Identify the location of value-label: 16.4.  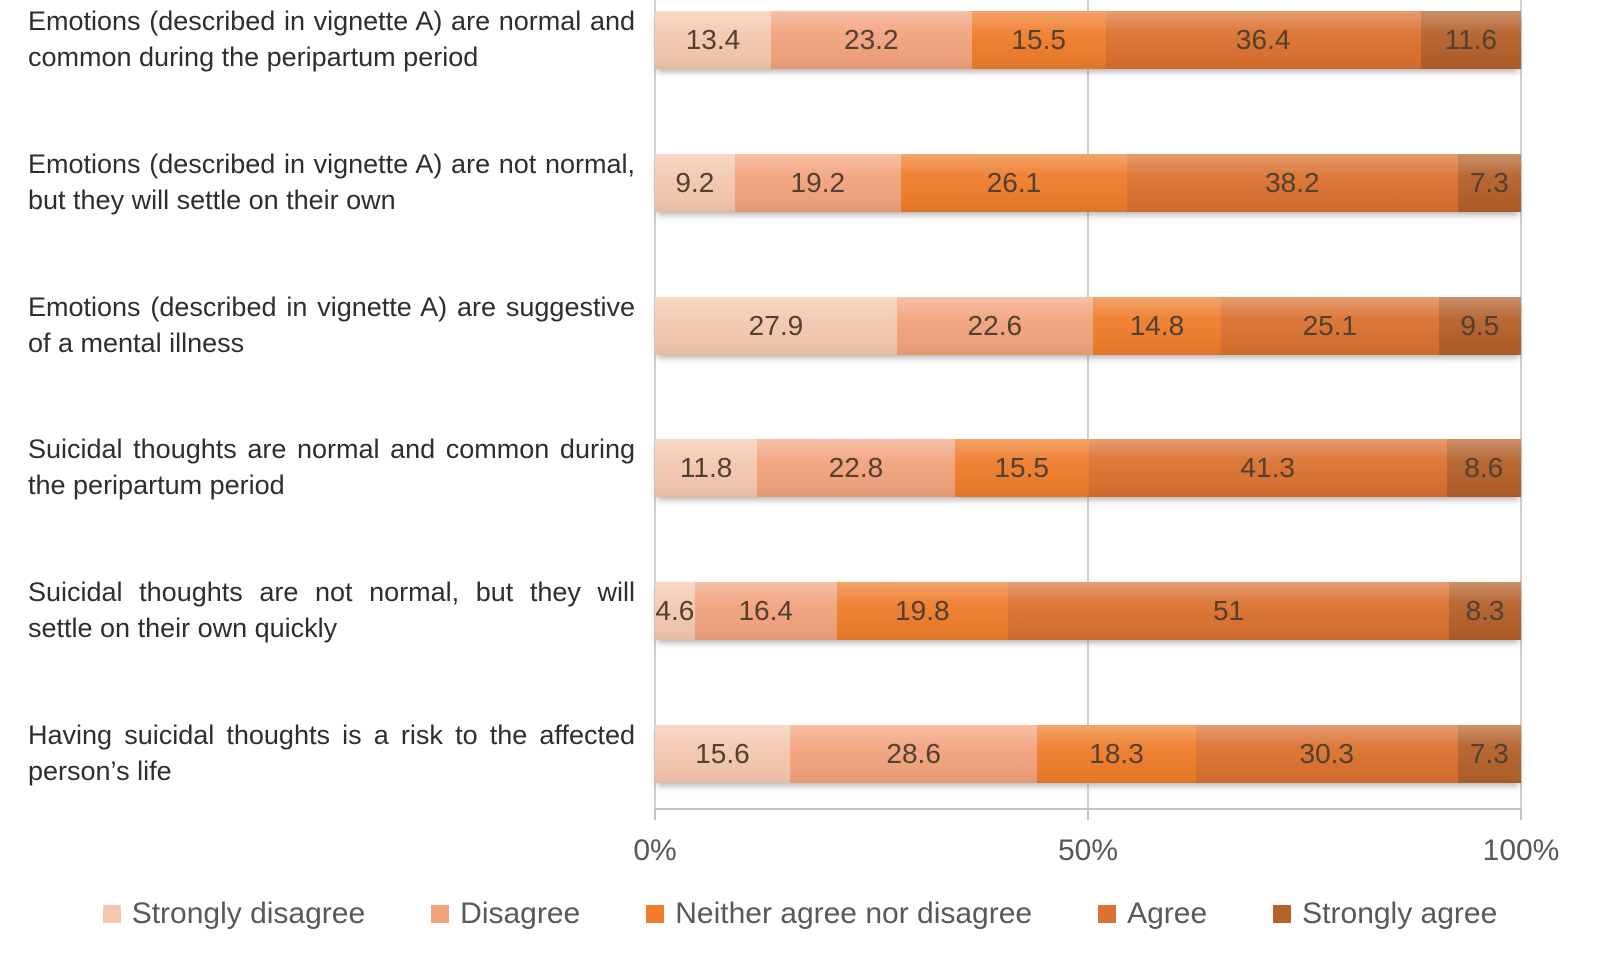
(765, 611).